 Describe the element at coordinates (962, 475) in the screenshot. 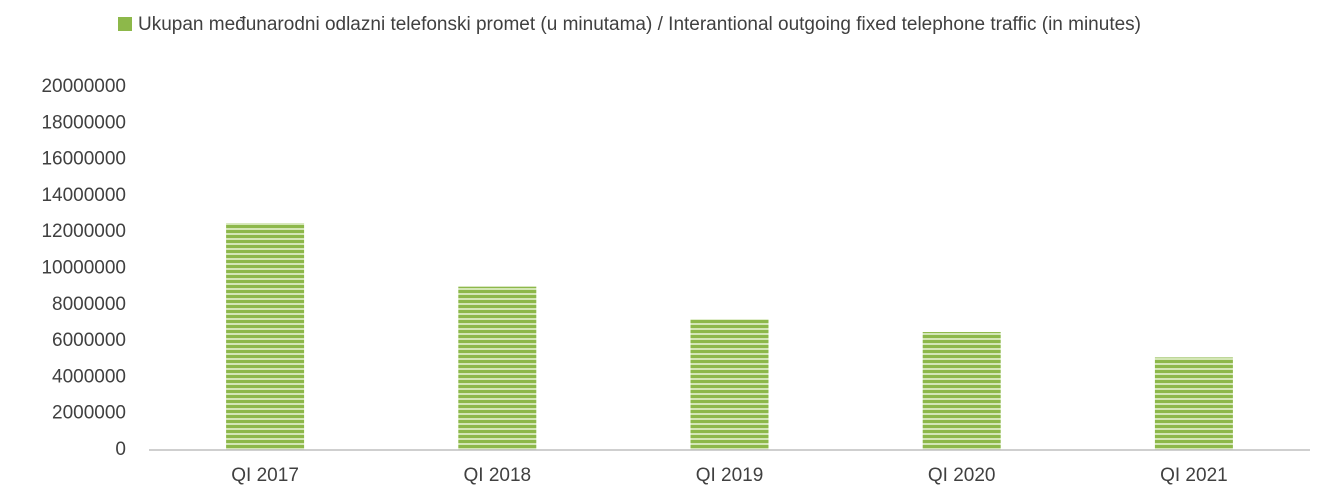

I see `x-tick-label: QI 2020` at that location.